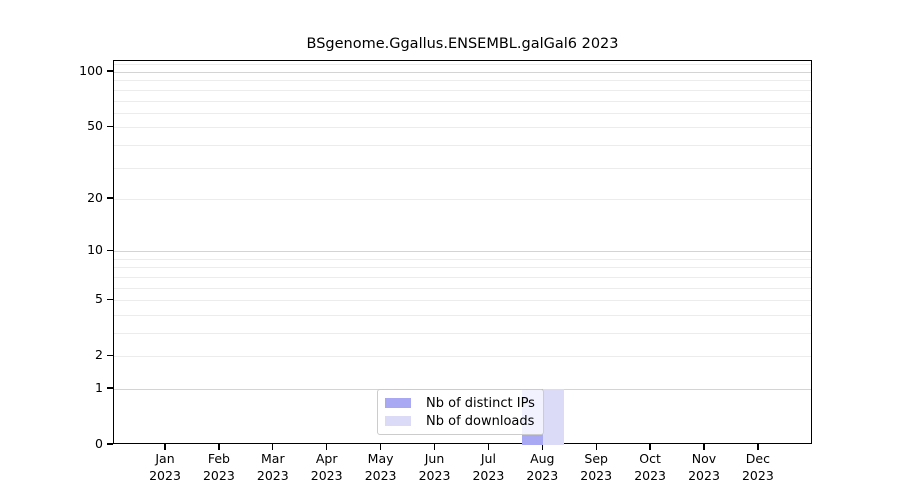 This screenshot has width=900, height=500. I want to click on chart-title: BSgenome.Ggallus.ENSEMBL.galGal6 2023, so click(462, 44).